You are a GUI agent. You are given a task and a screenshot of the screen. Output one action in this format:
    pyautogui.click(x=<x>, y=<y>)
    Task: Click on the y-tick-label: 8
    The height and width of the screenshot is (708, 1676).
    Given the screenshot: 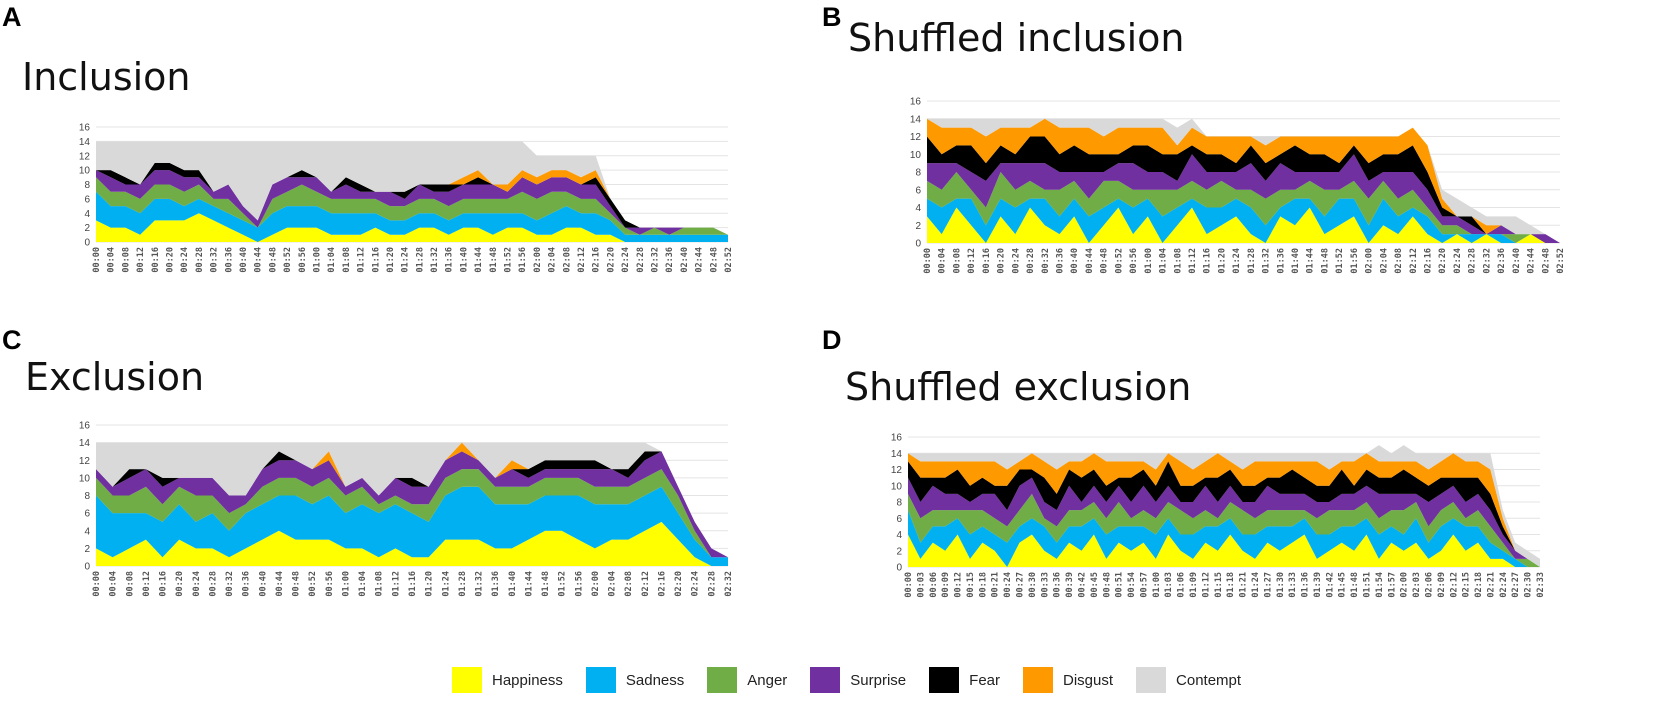 What is the action you would take?
    pyautogui.click(x=918, y=173)
    